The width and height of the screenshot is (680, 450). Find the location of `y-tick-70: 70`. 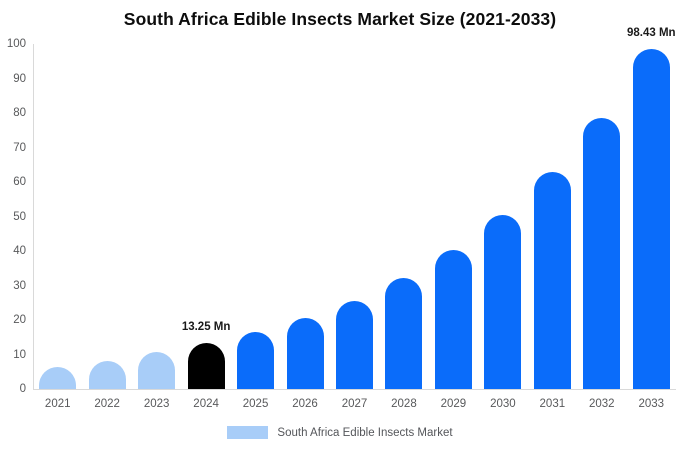

y-tick-70: 70 is located at coordinates (19, 147).